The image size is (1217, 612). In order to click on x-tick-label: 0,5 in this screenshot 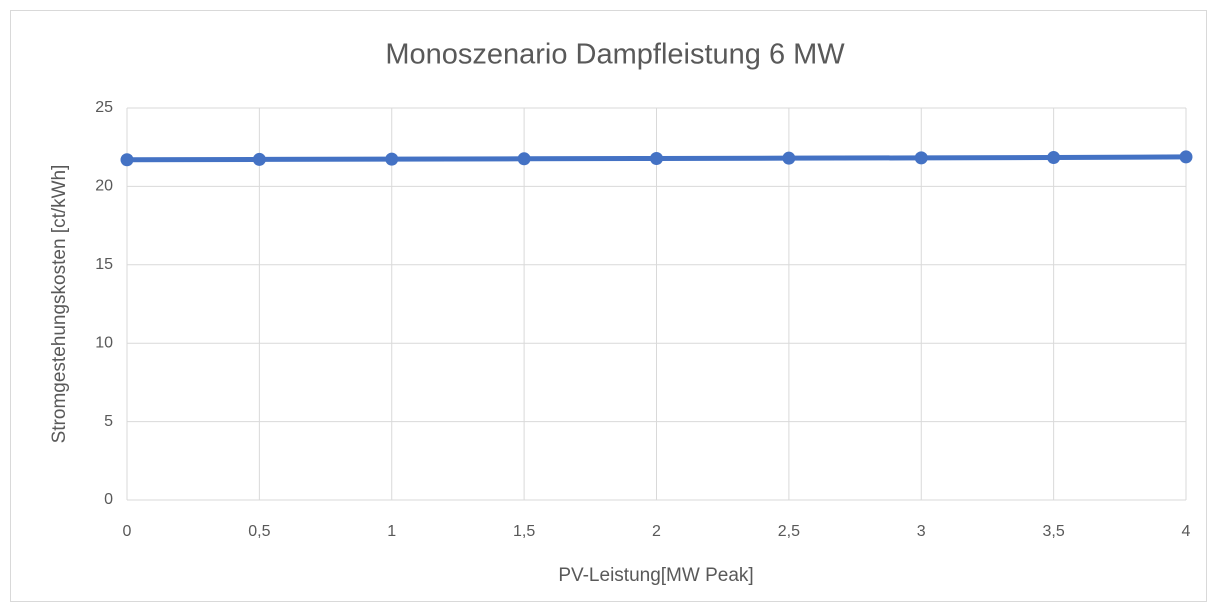, I will do `click(259, 531)`.